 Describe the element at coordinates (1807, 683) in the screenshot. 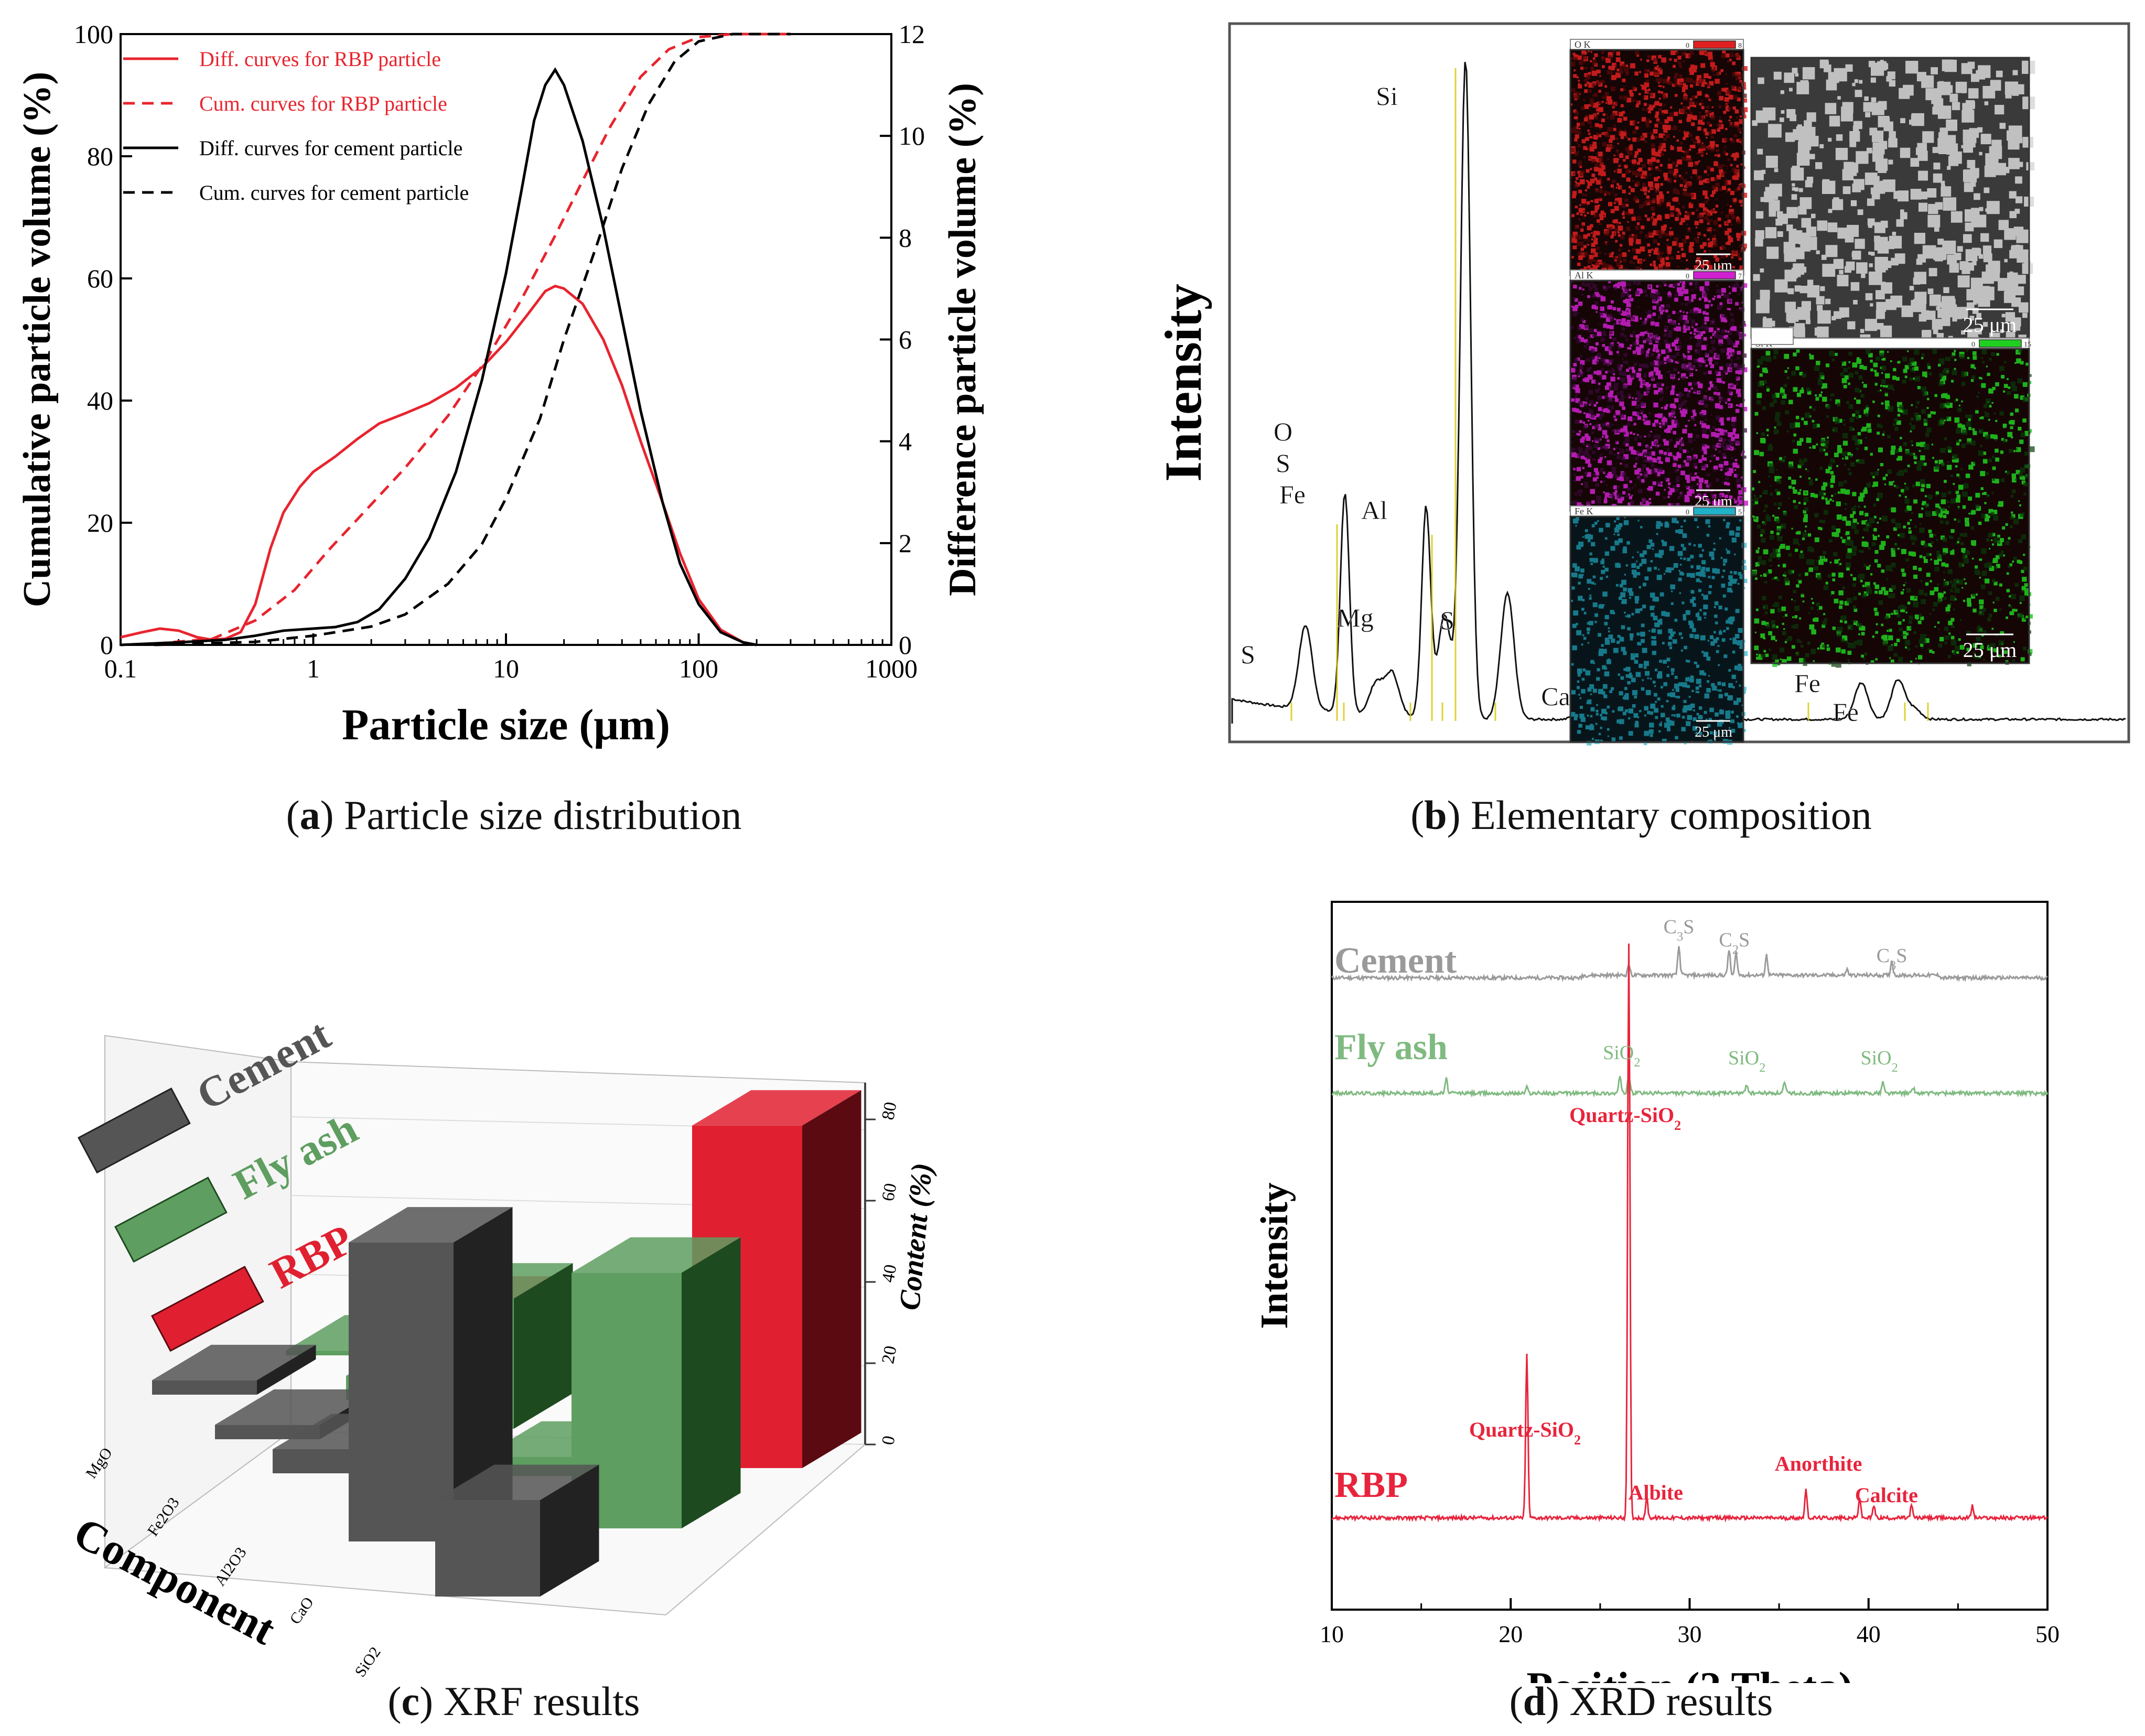

I see `peak-label-9: Fe` at that location.